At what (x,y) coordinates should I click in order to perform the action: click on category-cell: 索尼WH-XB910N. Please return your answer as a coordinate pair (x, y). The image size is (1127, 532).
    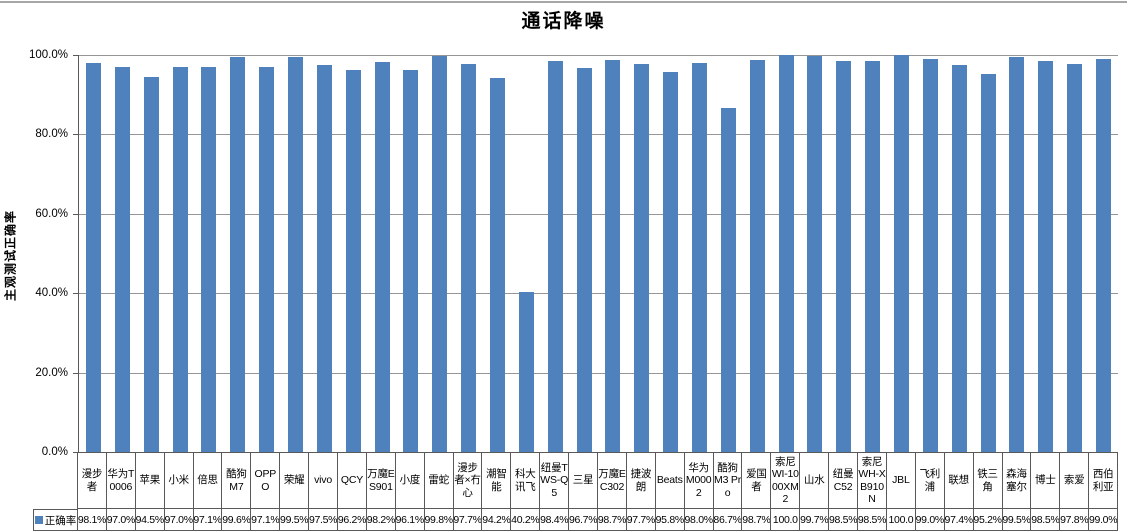
    Looking at the image, I should click on (872, 480).